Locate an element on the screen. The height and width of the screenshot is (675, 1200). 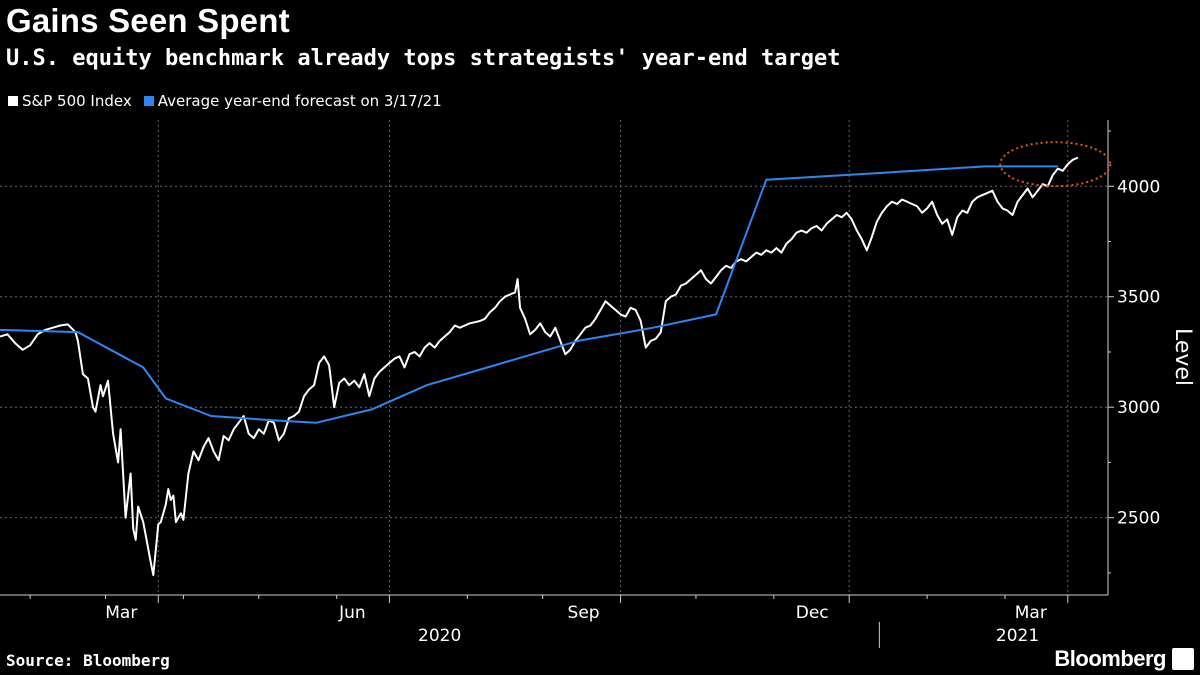
chart-title: Gains Seen Spent is located at coordinates (148, 20).